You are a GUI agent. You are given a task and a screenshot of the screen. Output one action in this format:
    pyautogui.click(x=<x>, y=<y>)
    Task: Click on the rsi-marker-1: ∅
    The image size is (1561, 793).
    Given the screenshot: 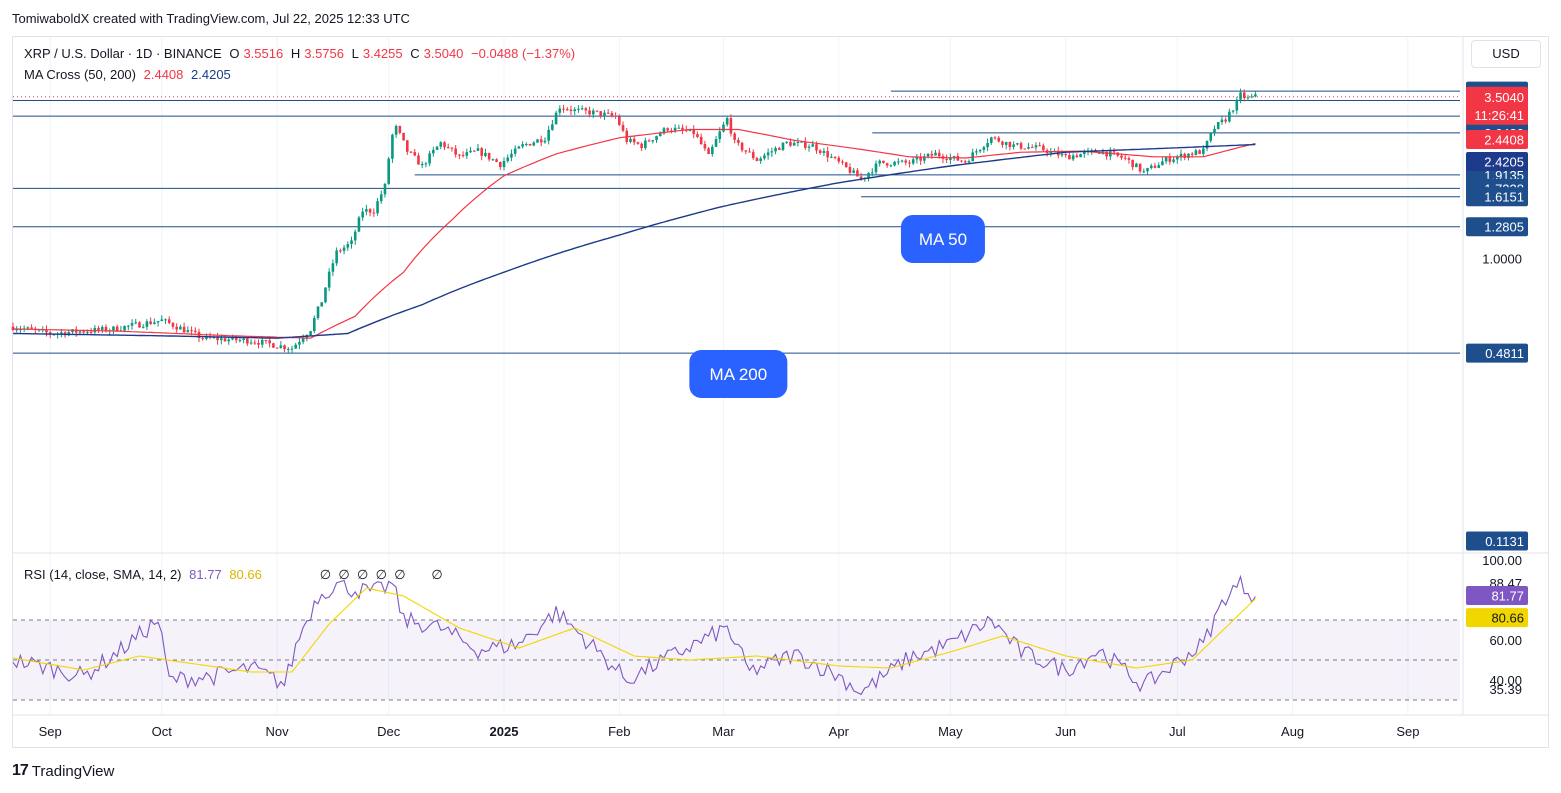 What is the action you would take?
    pyautogui.click(x=343, y=575)
    